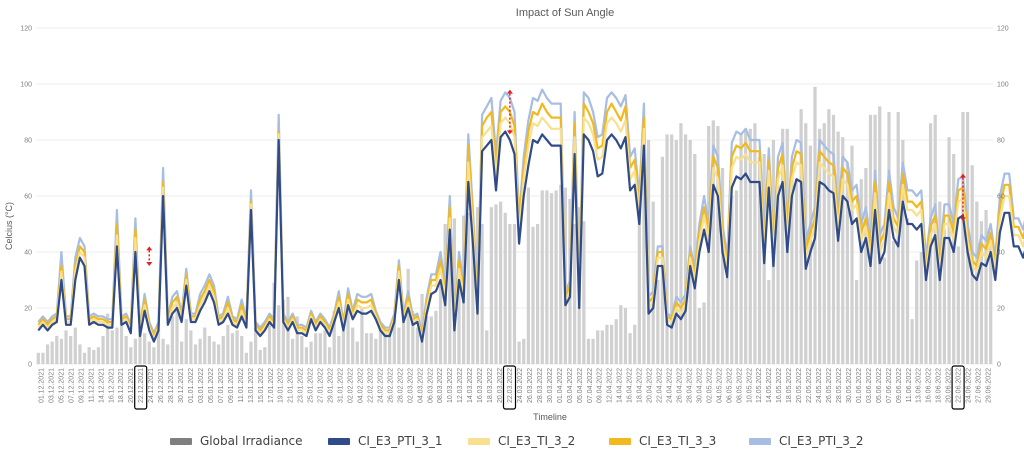 The width and height of the screenshot is (1024, 459). What do you see at coordinates (570, 385) in the screenshot?
I see `x-tick: 03.04.2022` at bounding box center [570, 385].